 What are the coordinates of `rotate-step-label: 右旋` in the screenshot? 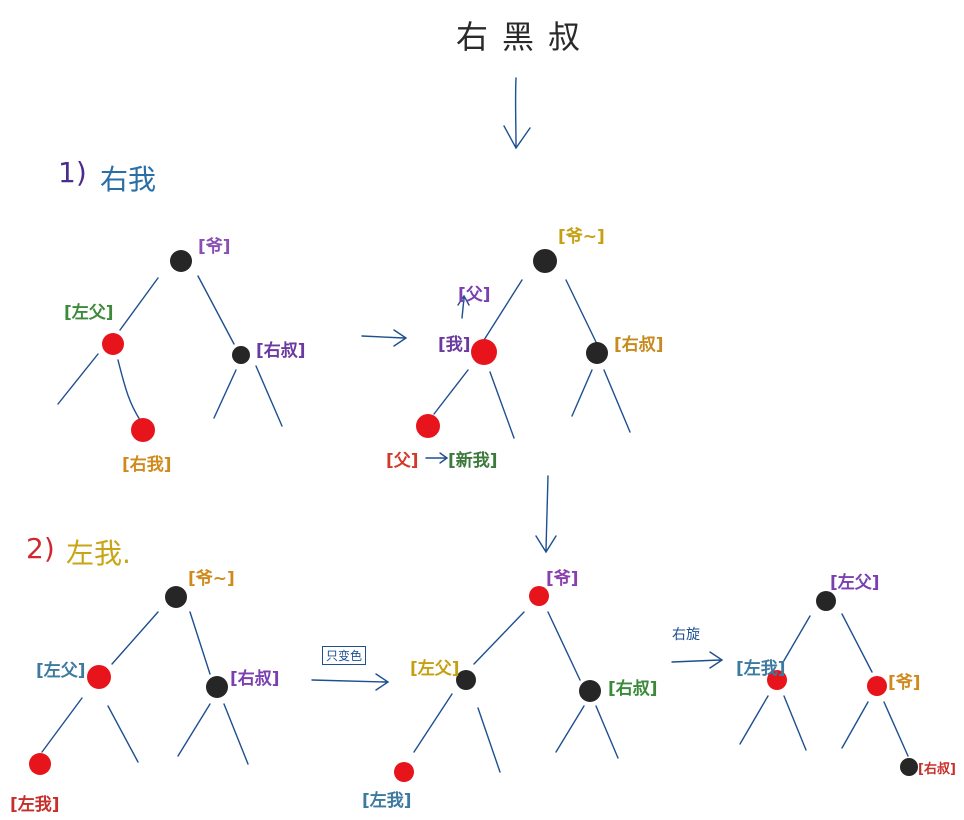 It's located at (686, 635).